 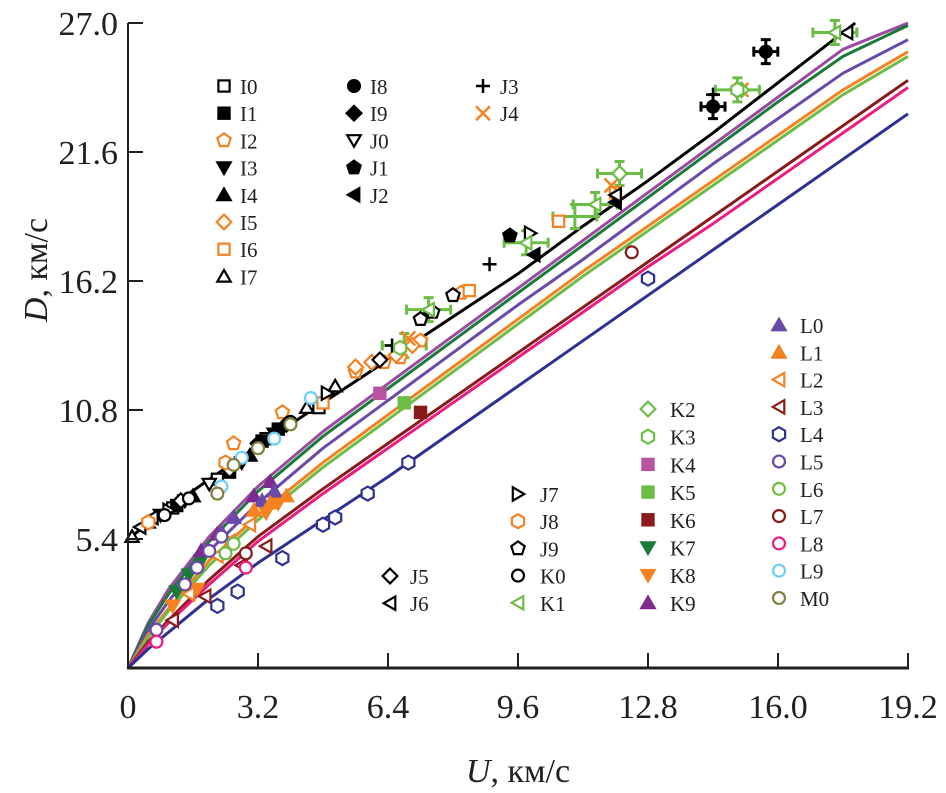 I want to click on x-axis-var: U, so click(x=479, y=771).